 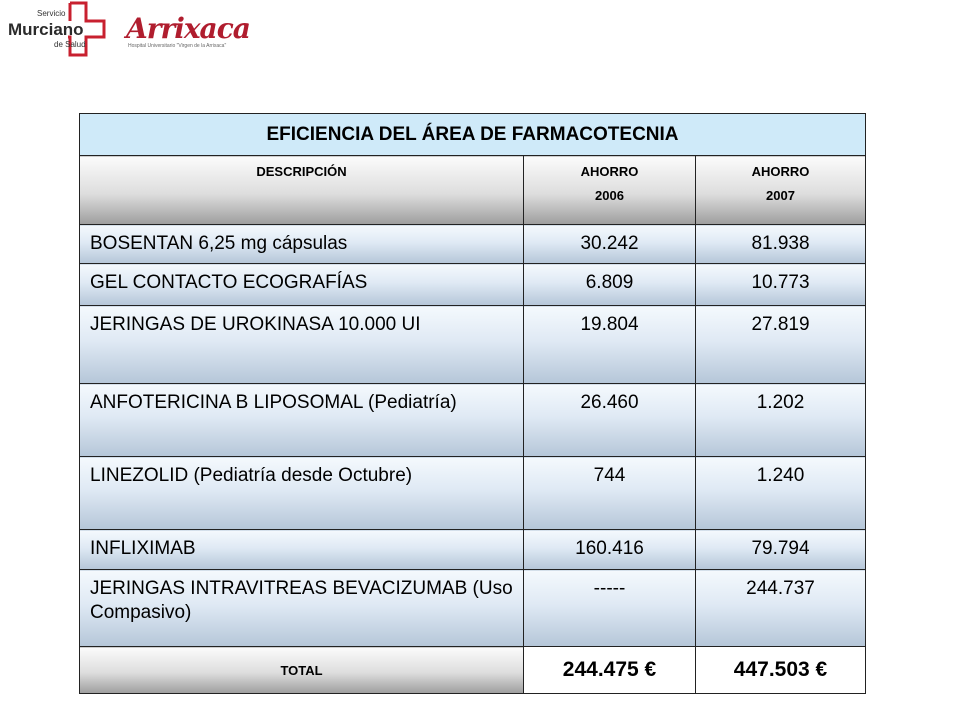 I want to click on table-total-row: TOTAL 244.475 € 447.503 €, so click(x=473, y=670).